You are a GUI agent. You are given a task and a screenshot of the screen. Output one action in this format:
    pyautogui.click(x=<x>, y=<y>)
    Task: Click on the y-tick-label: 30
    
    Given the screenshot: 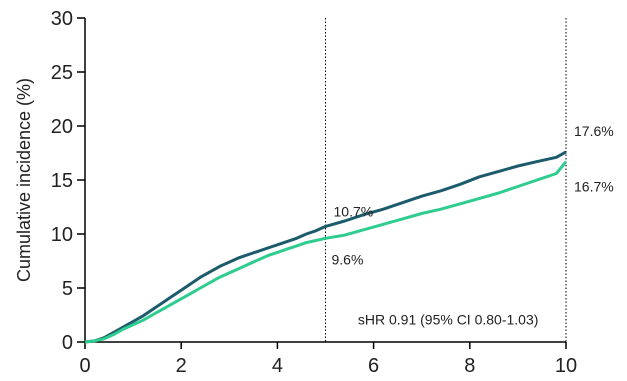 What is the action you would take?
    pyautogui.click(x=62, y=19)
    